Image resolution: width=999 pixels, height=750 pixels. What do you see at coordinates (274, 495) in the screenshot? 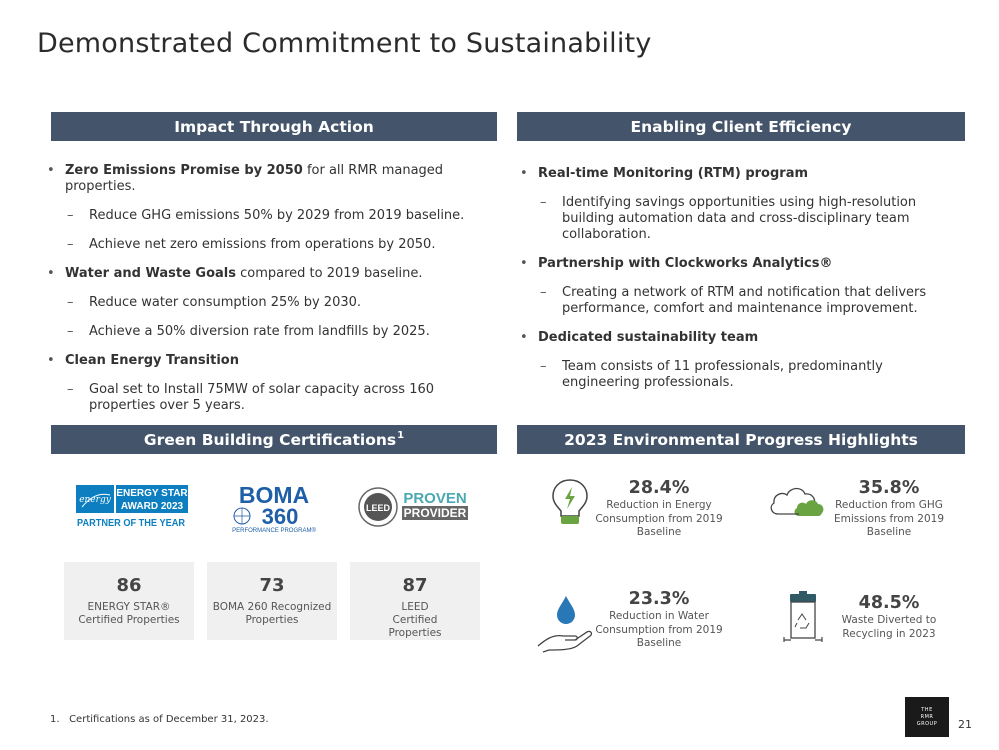
I see `boma-line1: BOMA` at bounding box center [274, 495].